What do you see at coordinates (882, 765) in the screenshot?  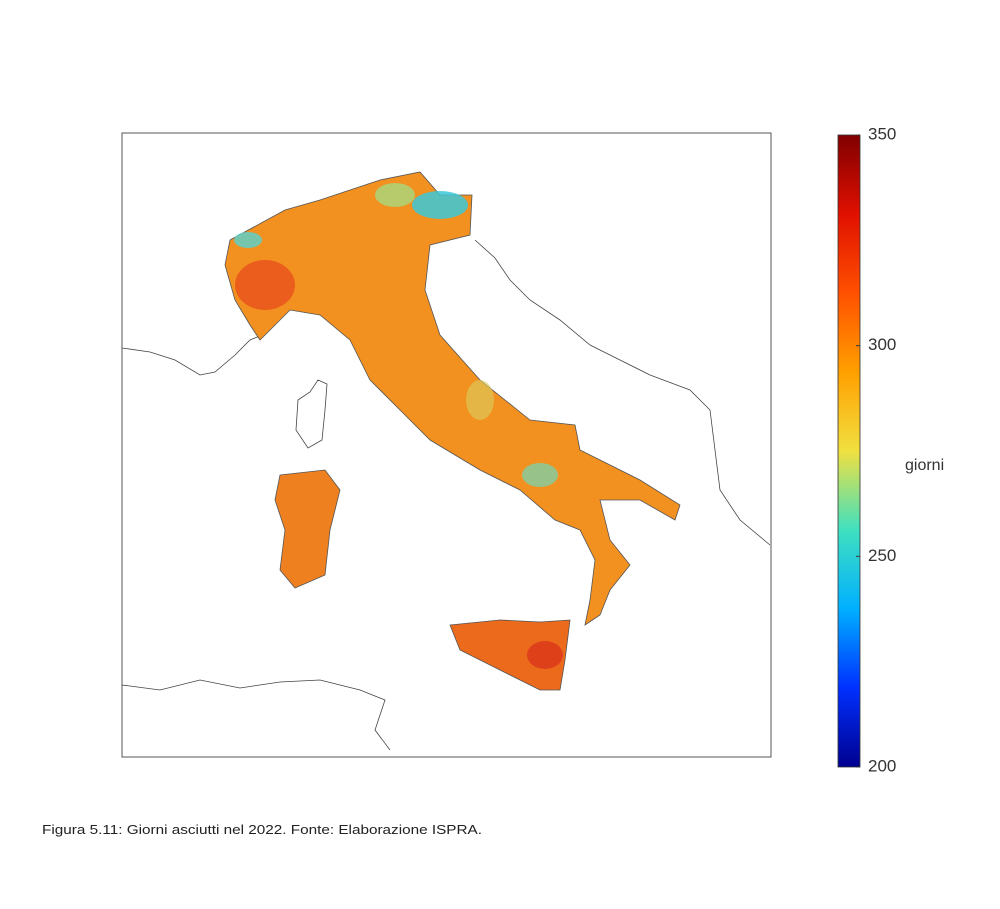 I see `colorbar-tick-label: 200` at bounding box center [882, 765].